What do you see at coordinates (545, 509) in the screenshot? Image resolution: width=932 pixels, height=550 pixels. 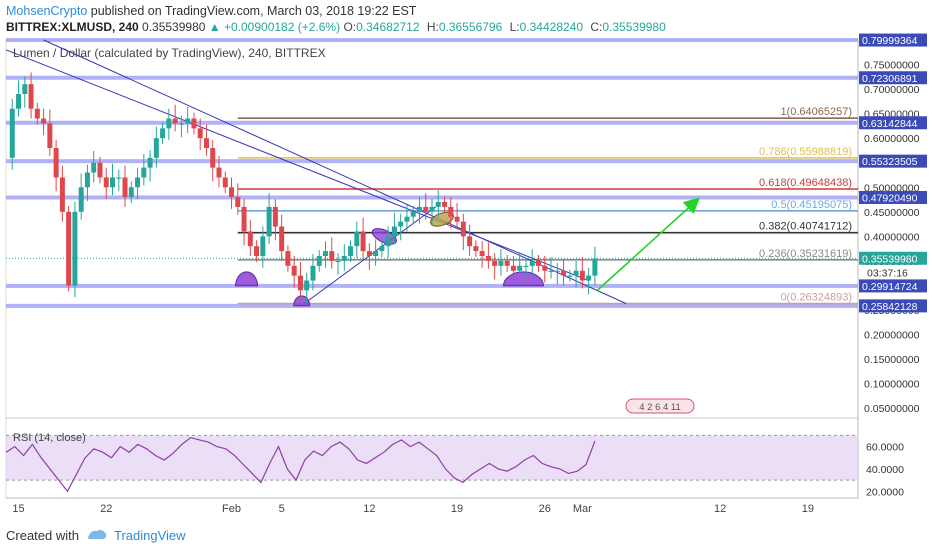 I see `time-tick-label: 26` at bounding box center [545, 509].